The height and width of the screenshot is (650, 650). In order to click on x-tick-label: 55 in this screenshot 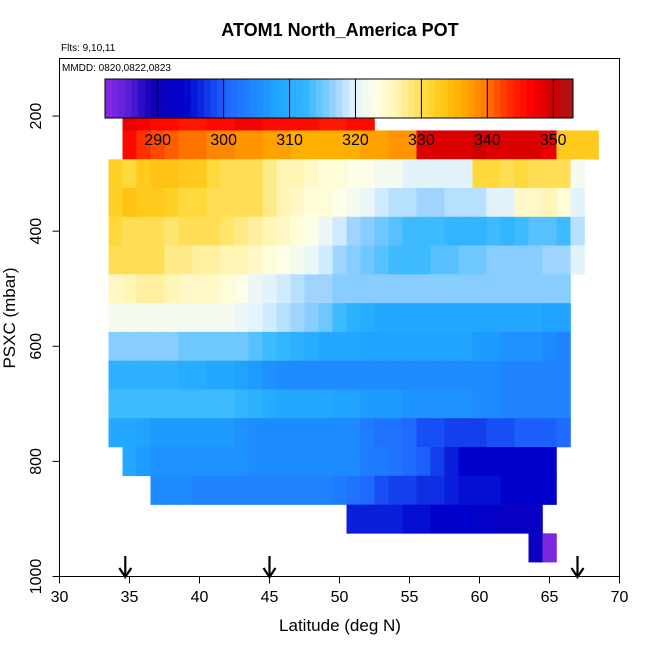, I will do `click(410, 597)`.